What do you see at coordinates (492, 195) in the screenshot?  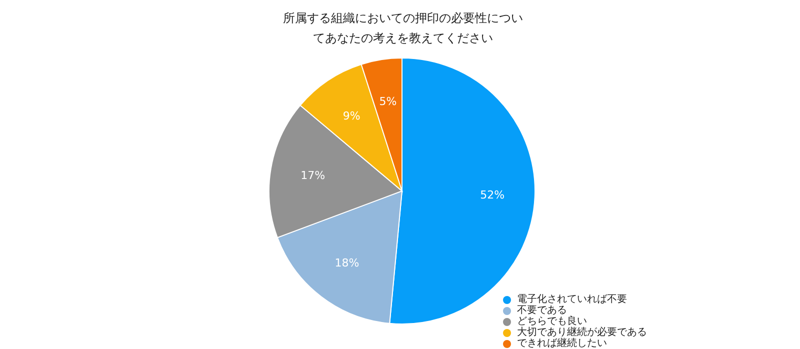 I see `data-label: 52%` at bounding box center [492, 195].